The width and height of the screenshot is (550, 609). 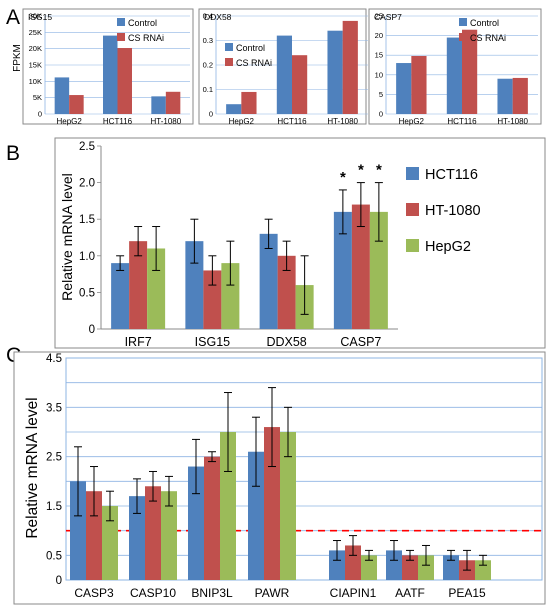 I want to click on y-tick-label: 20K, so click(x=35, y=48).